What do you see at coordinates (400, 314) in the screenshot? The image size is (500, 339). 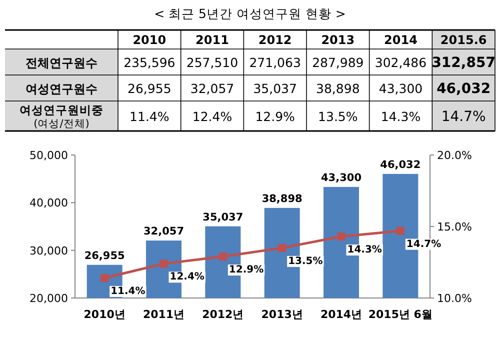 I see `x-tick-label: 2015년 6월` at bounding box center [400, 314].